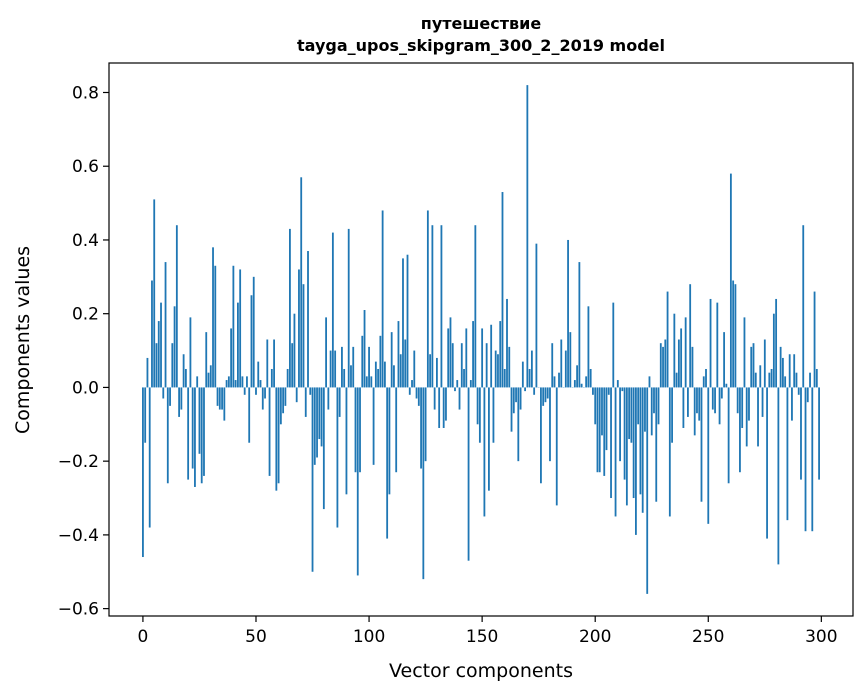  I want to click on chart-subtitle: tayga_upos_skipgram_300_2_2019 model, so click(481, 45).